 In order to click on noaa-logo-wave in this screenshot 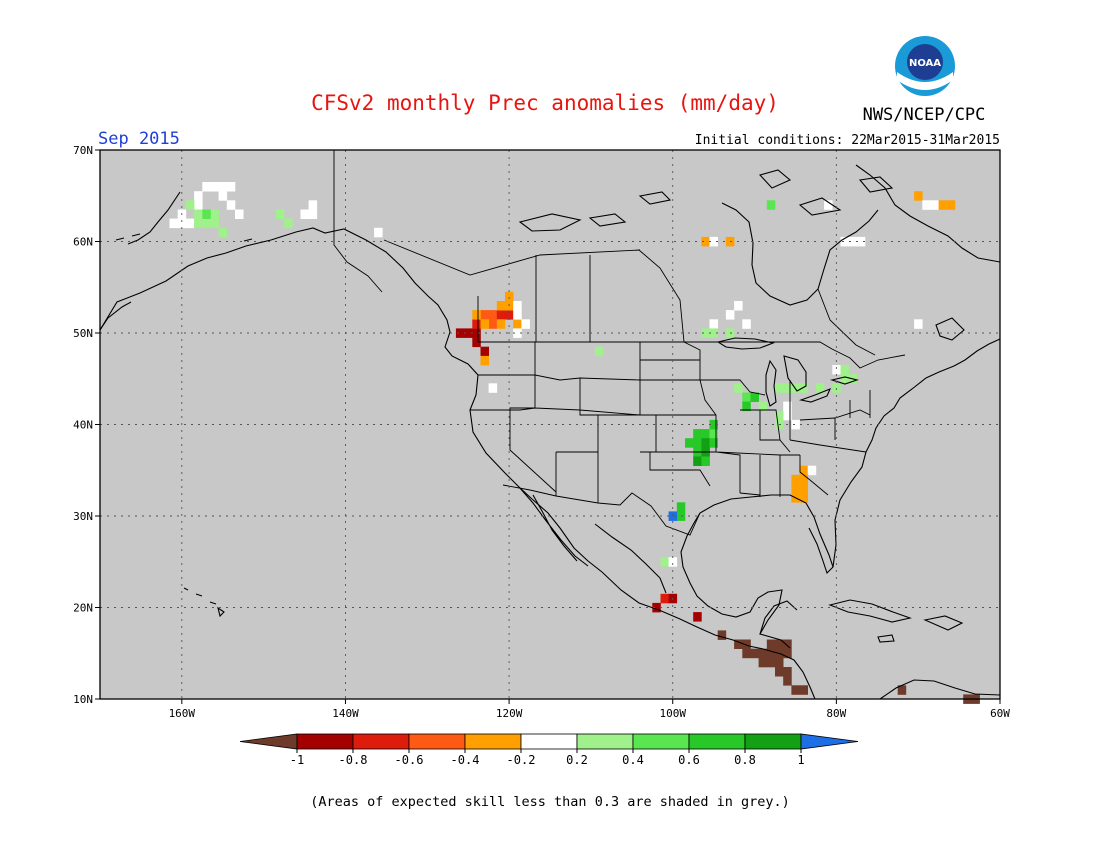, I will do `click(925, 81)`.